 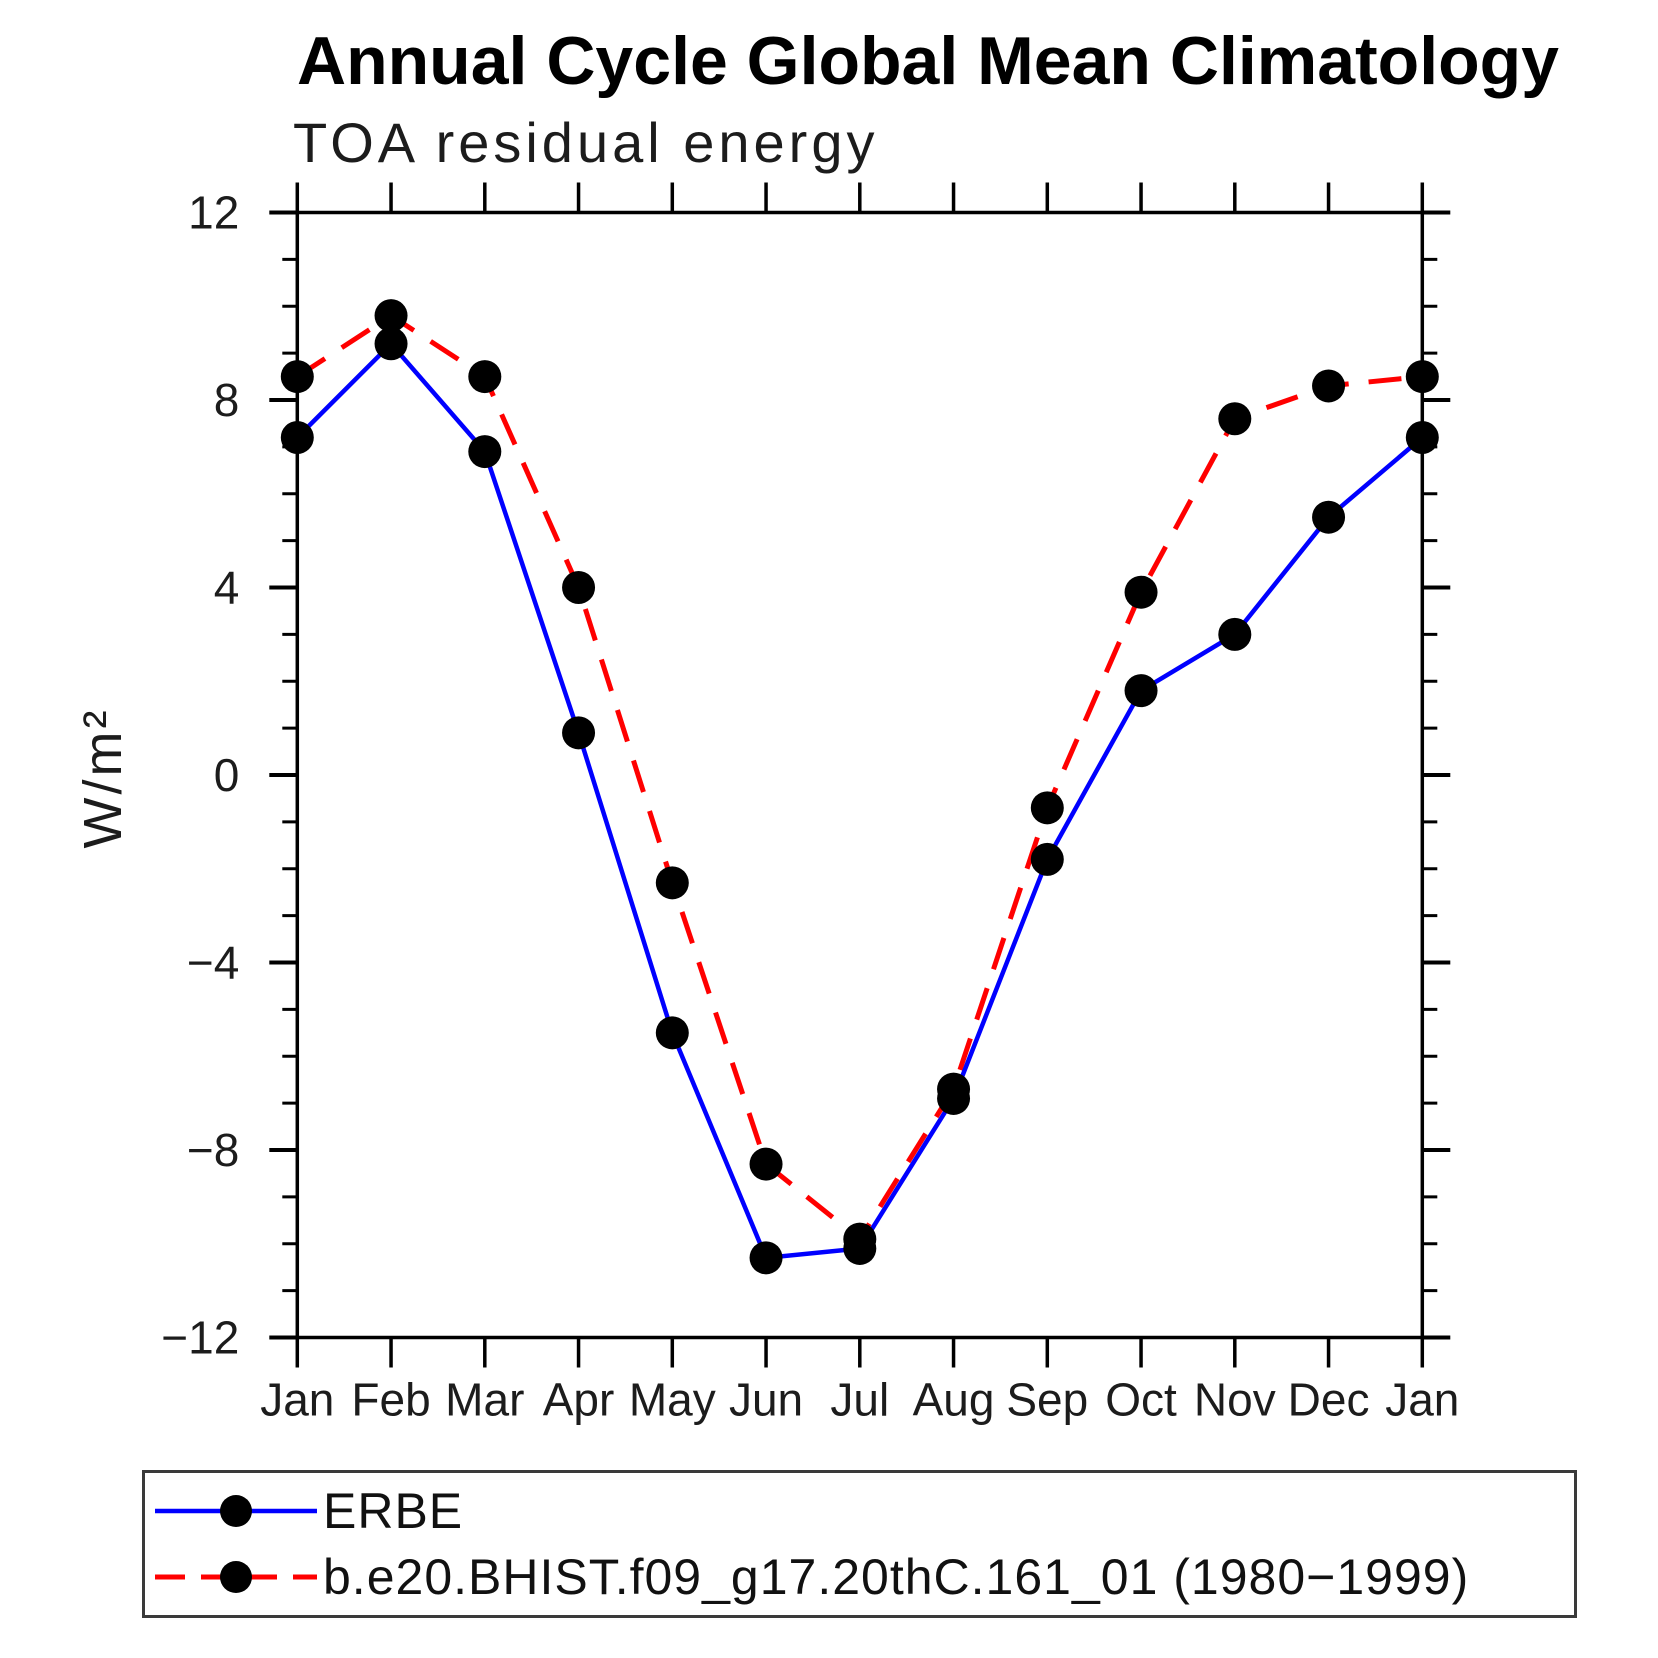 I want to click on y-tick-label: −4, so click(x=213, y=963).